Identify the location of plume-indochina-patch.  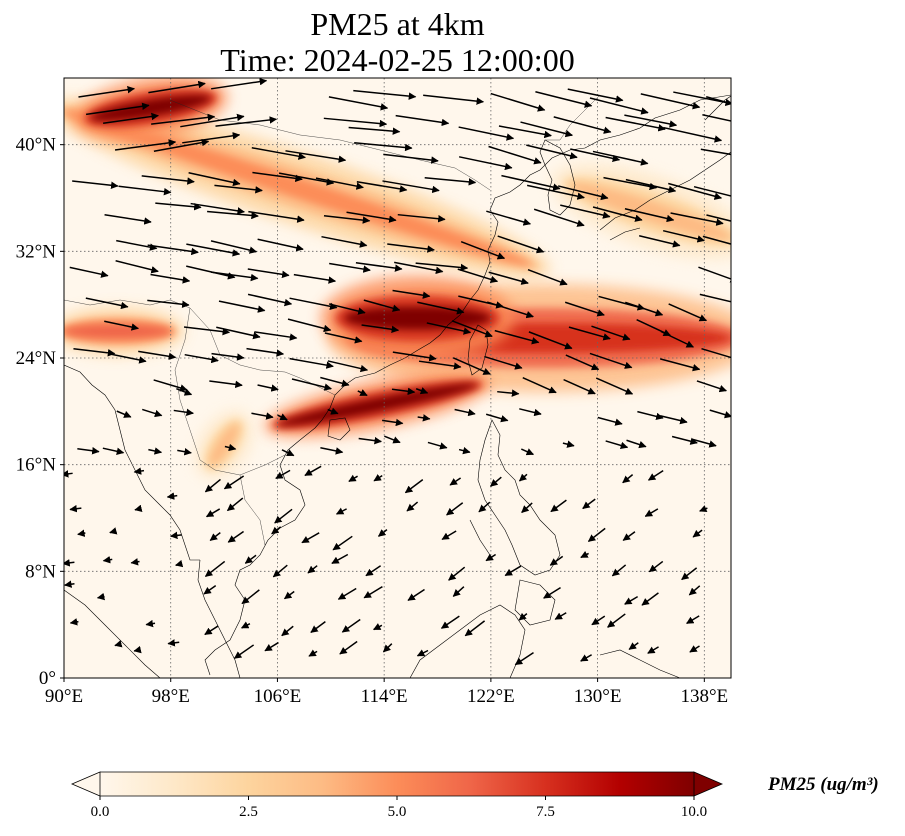
(224, 444).